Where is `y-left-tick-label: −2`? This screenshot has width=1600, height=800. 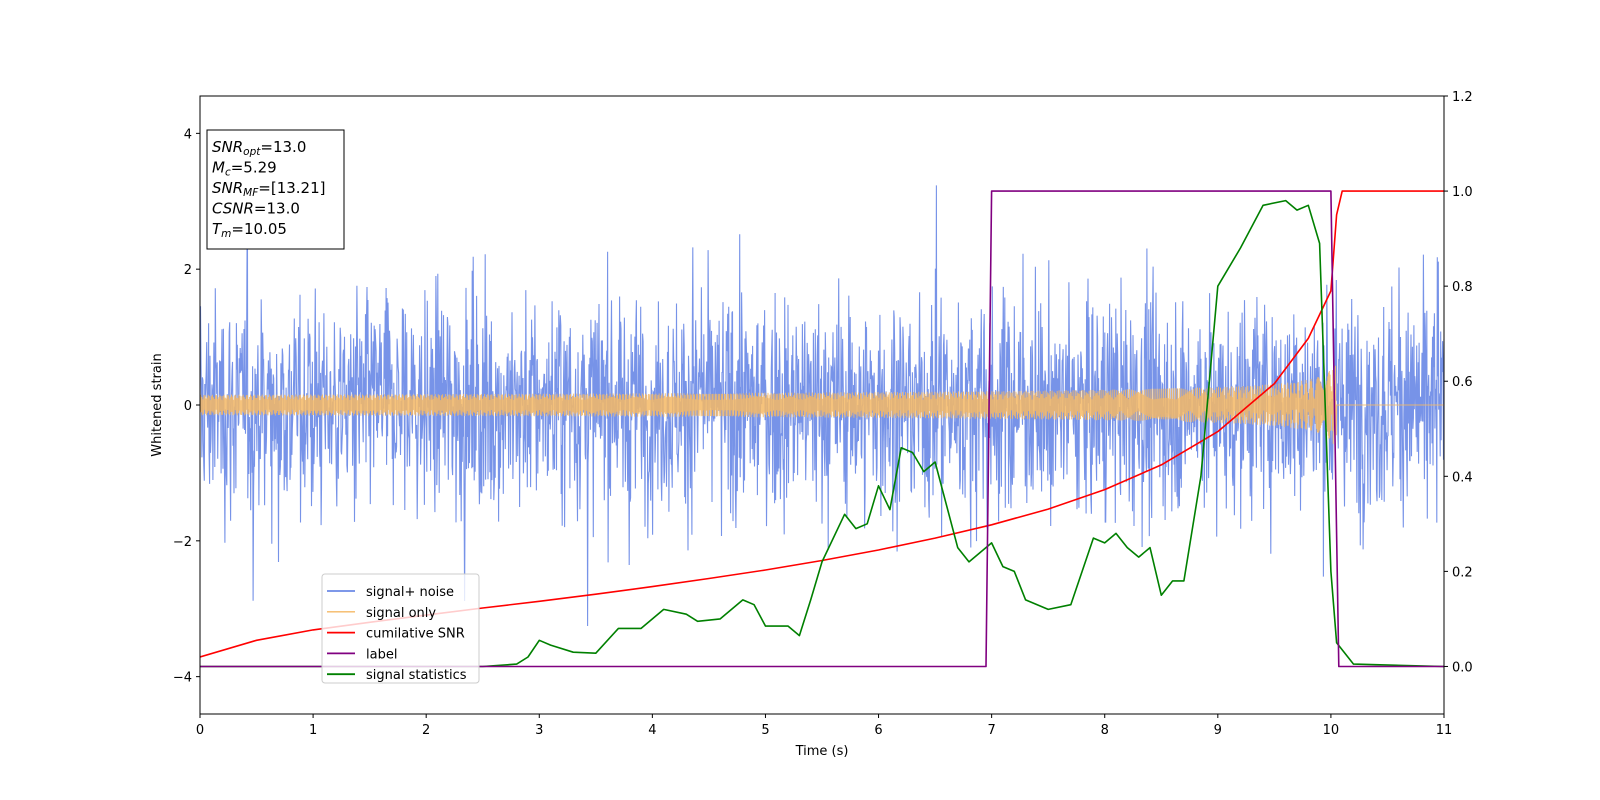
y-left-tick-label: −2 is located at coordinates (182, 542).